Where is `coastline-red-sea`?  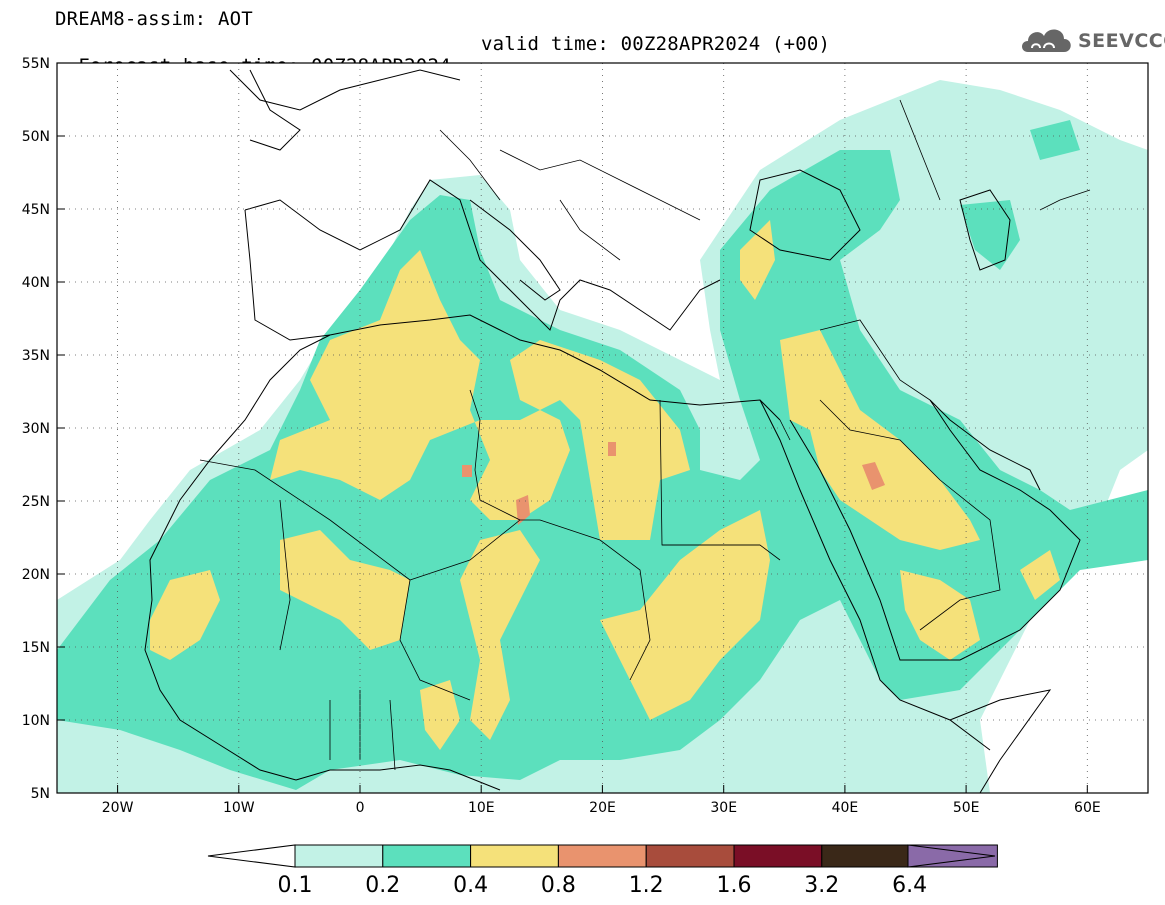 coastline-red-sea is located at coordinates (875, 575).